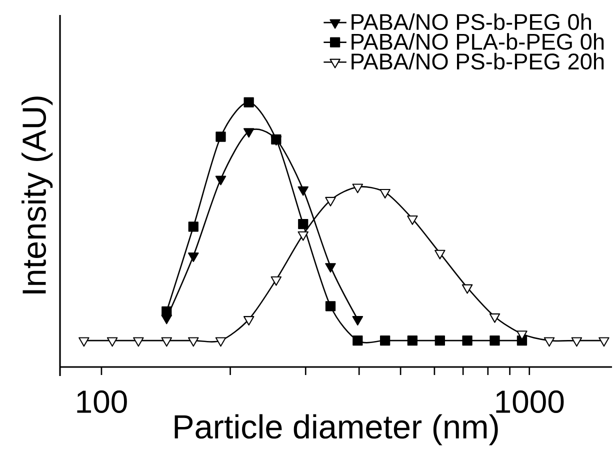  I want to click on y-axis-title: Intensity (AU), so click(37, 195).